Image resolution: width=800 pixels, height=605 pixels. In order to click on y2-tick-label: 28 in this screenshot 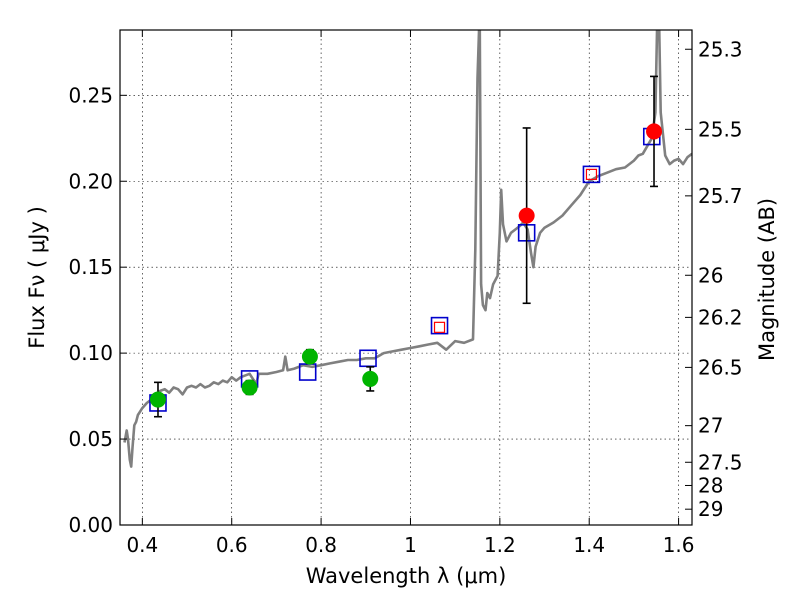, I will do `click(710, 485)`.